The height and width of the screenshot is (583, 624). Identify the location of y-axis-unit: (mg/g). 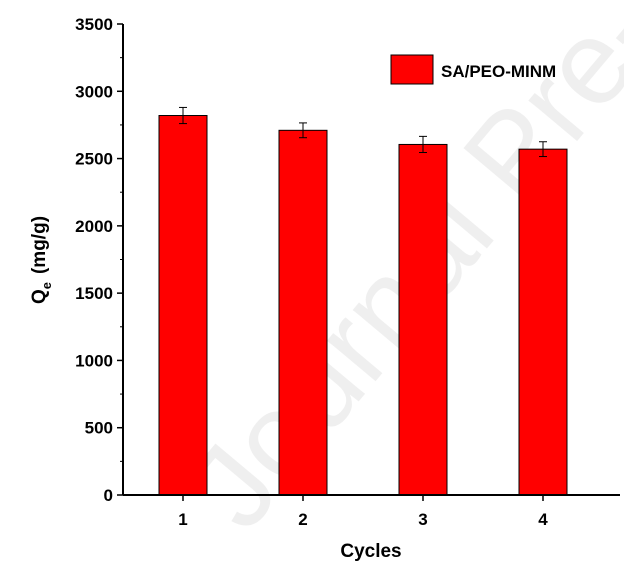
(39, 245).